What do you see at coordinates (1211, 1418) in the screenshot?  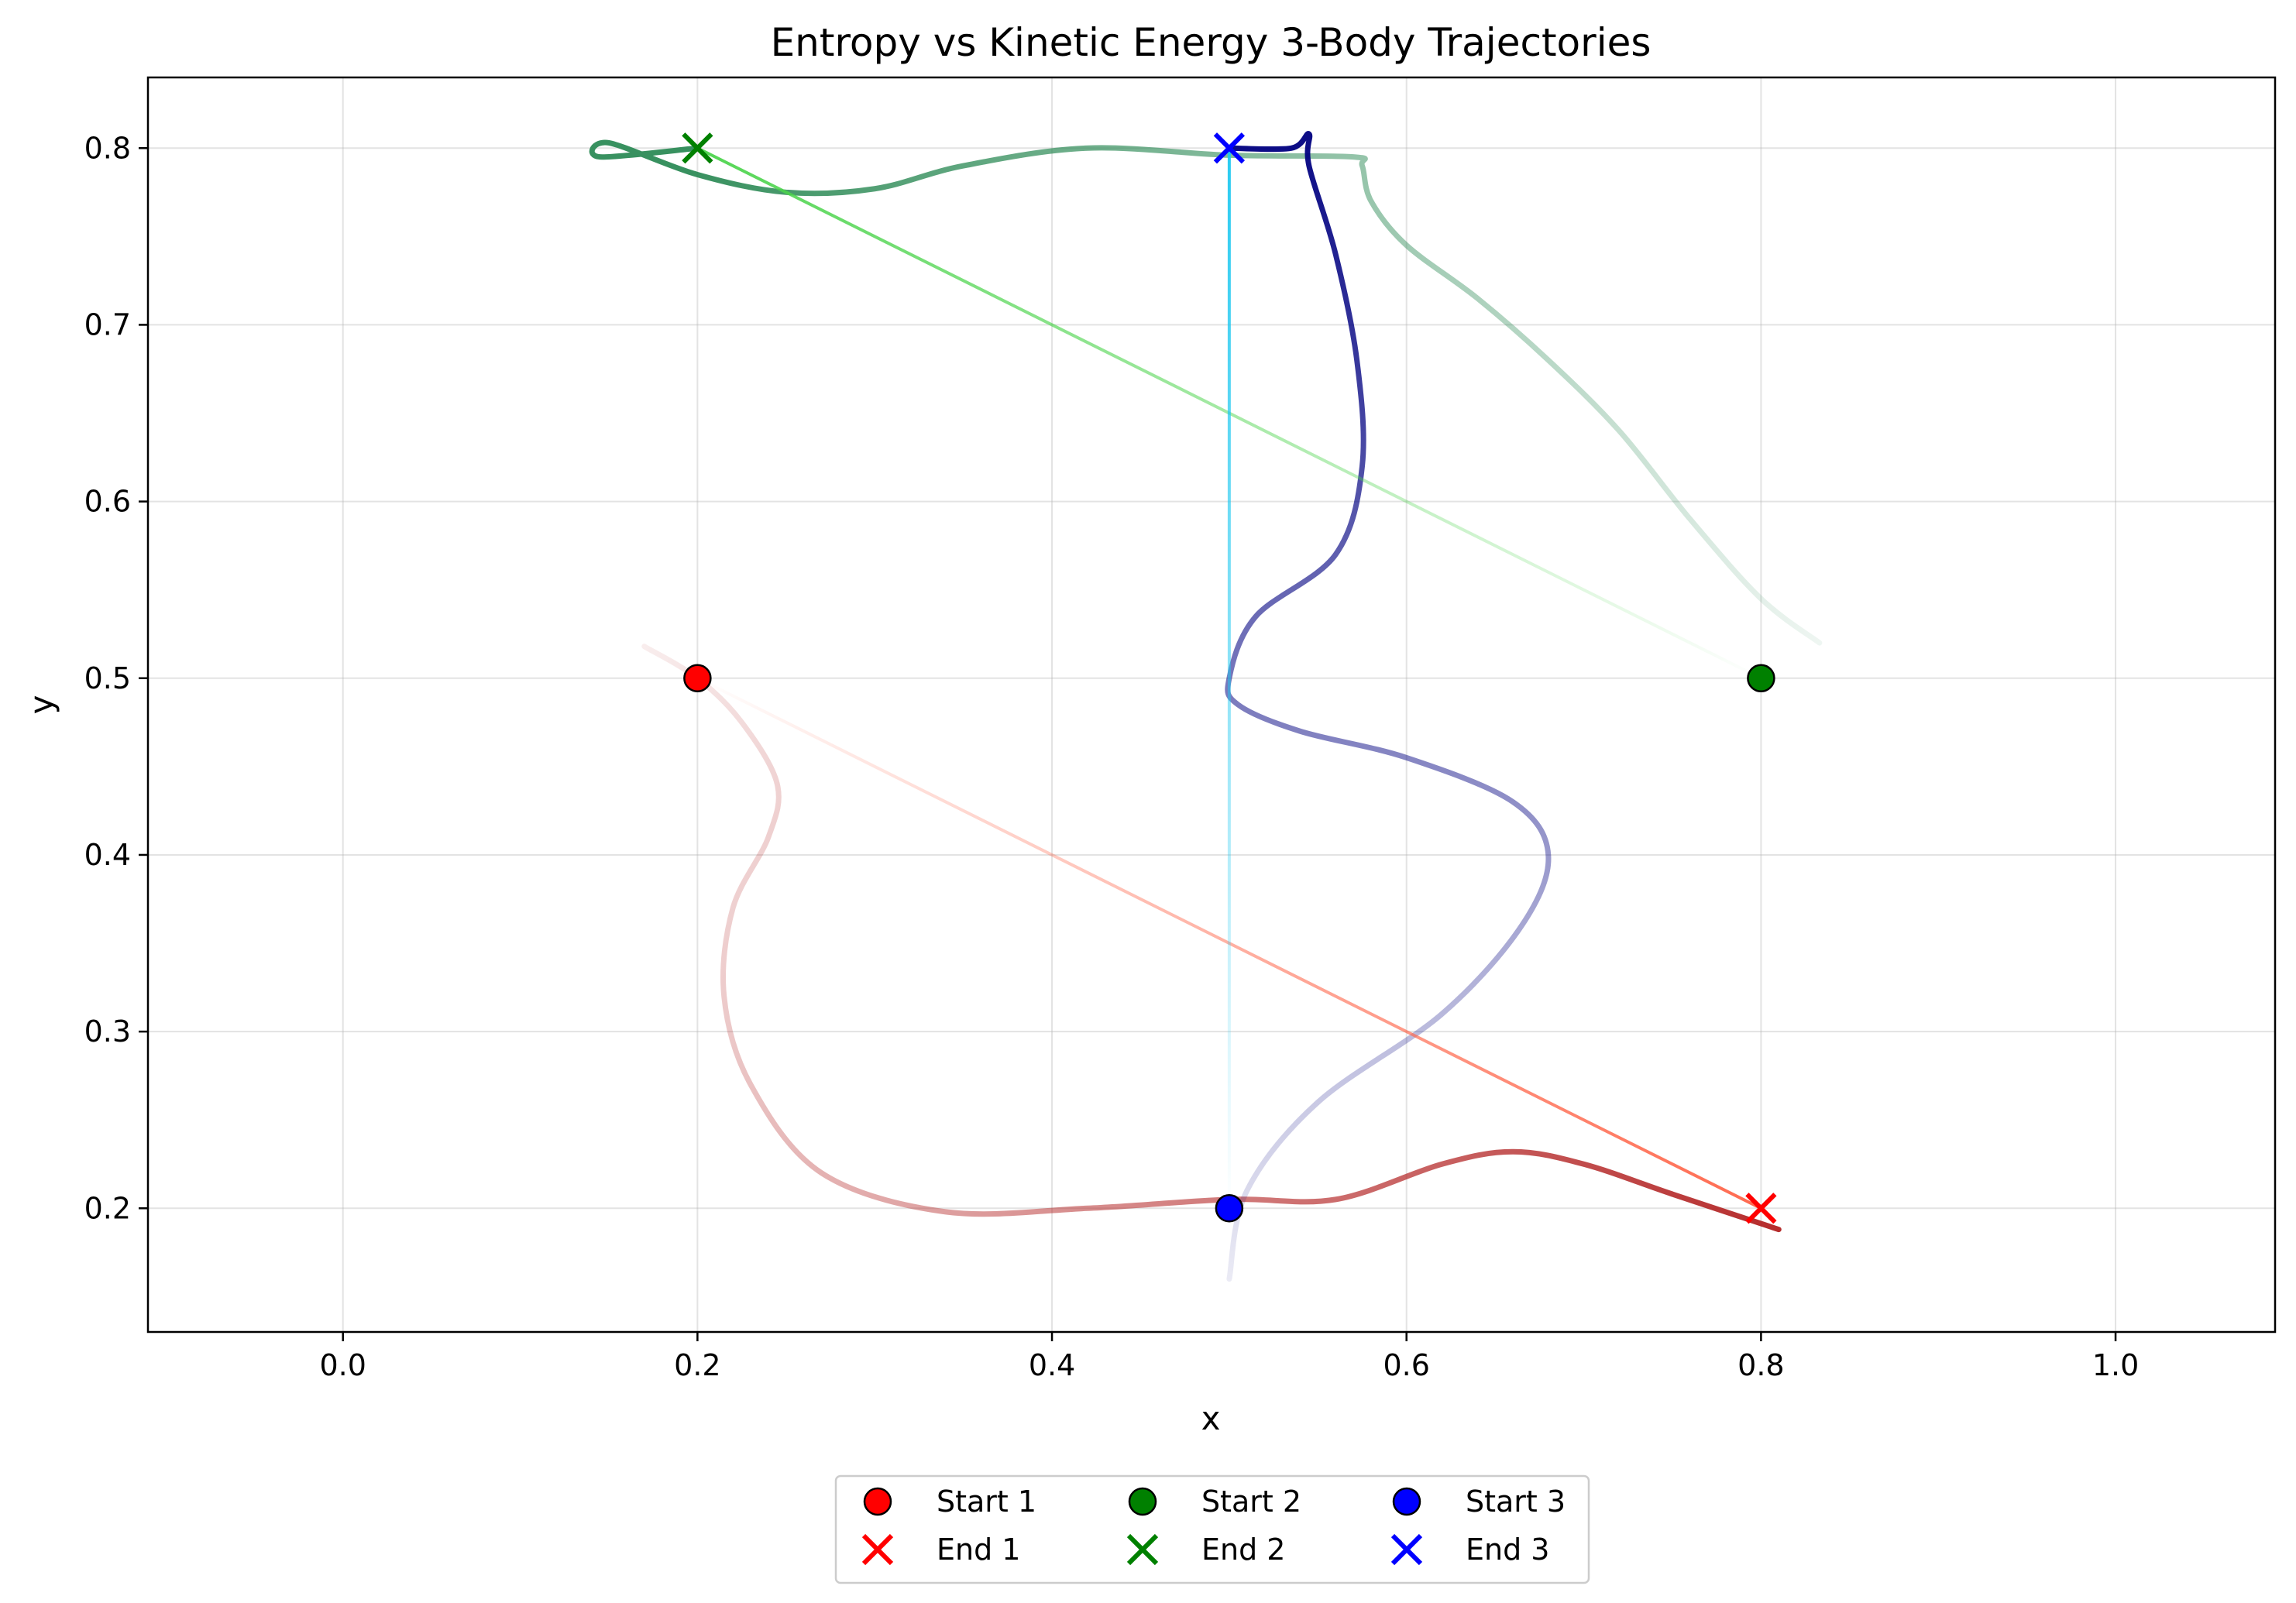 I see `x-axis-label: x` at bounding box center [1211, 1418].